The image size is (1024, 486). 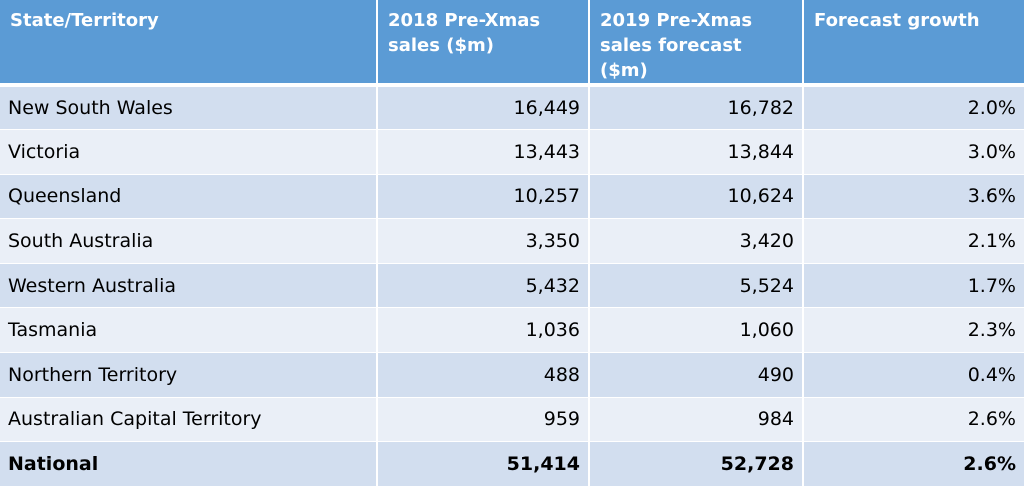 What do you see at coordinates (696, 108) in the screenshot?
I see `sales-2019-cell: 16,782` at bounding box center [696, 108].